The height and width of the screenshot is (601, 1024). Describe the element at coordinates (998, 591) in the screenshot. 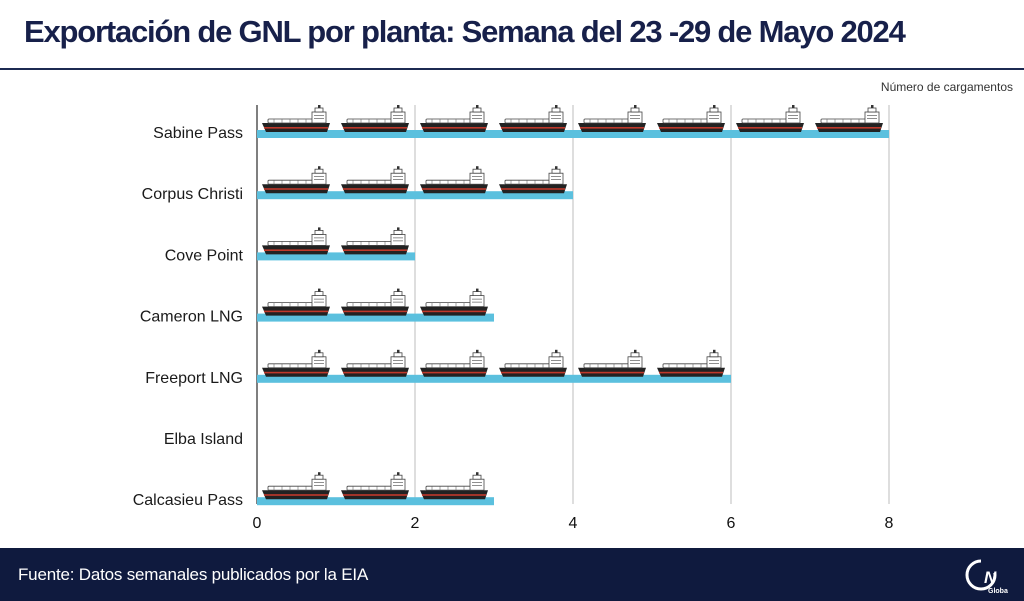

I see `svg-text: Global` at that location.